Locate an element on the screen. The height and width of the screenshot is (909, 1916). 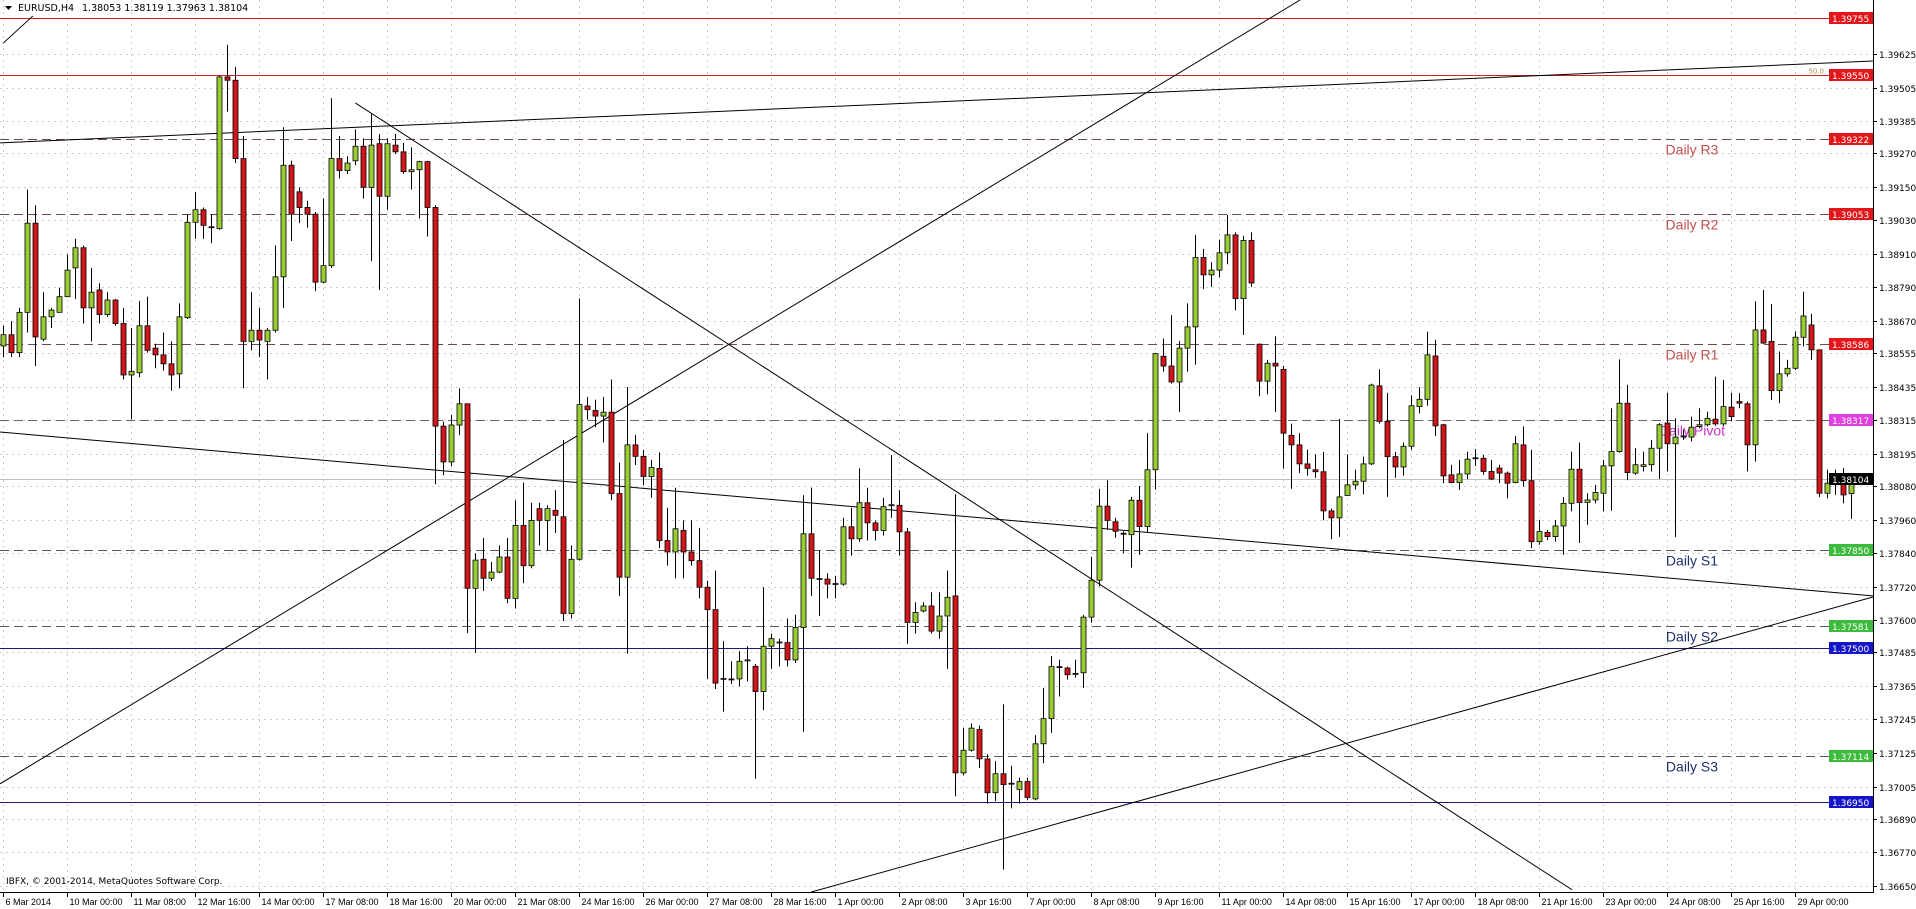
time-tick-label: 9 Apr 16:00 is located at coordinates (1181, 902).